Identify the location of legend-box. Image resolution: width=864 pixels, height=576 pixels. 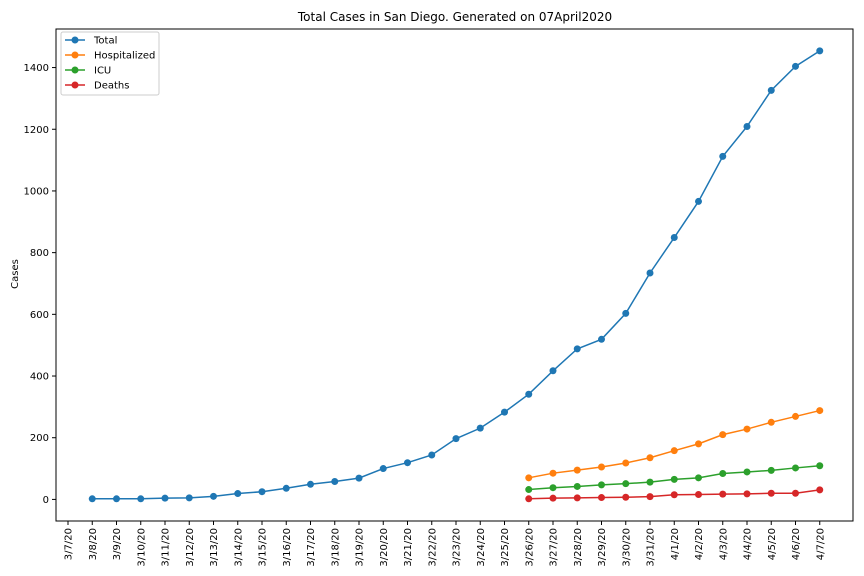
(110, 63).